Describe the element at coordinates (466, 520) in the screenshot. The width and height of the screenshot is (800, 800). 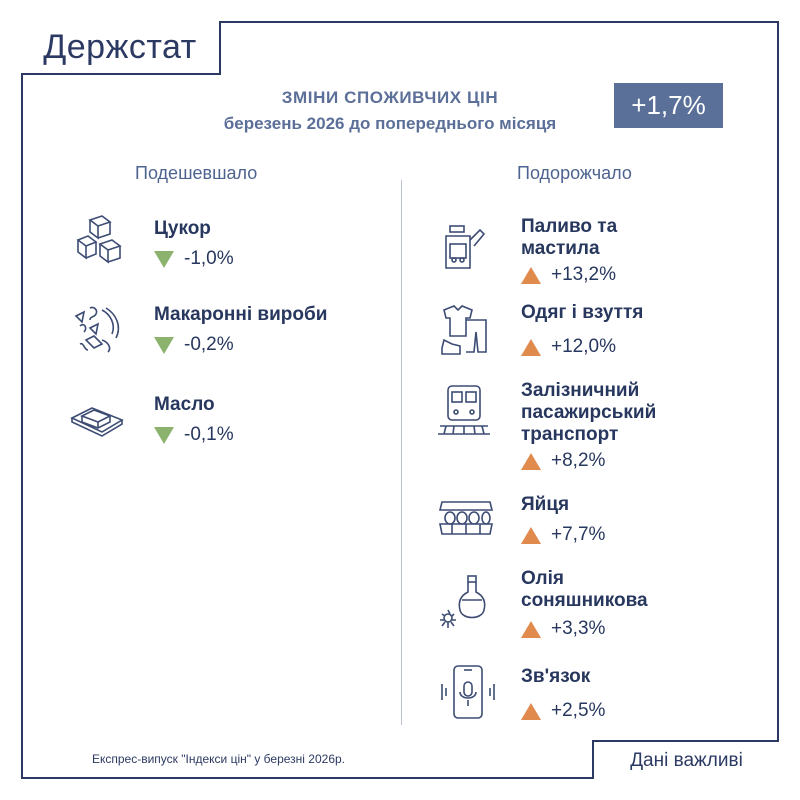
I see `egg-tray-icon` at that location.